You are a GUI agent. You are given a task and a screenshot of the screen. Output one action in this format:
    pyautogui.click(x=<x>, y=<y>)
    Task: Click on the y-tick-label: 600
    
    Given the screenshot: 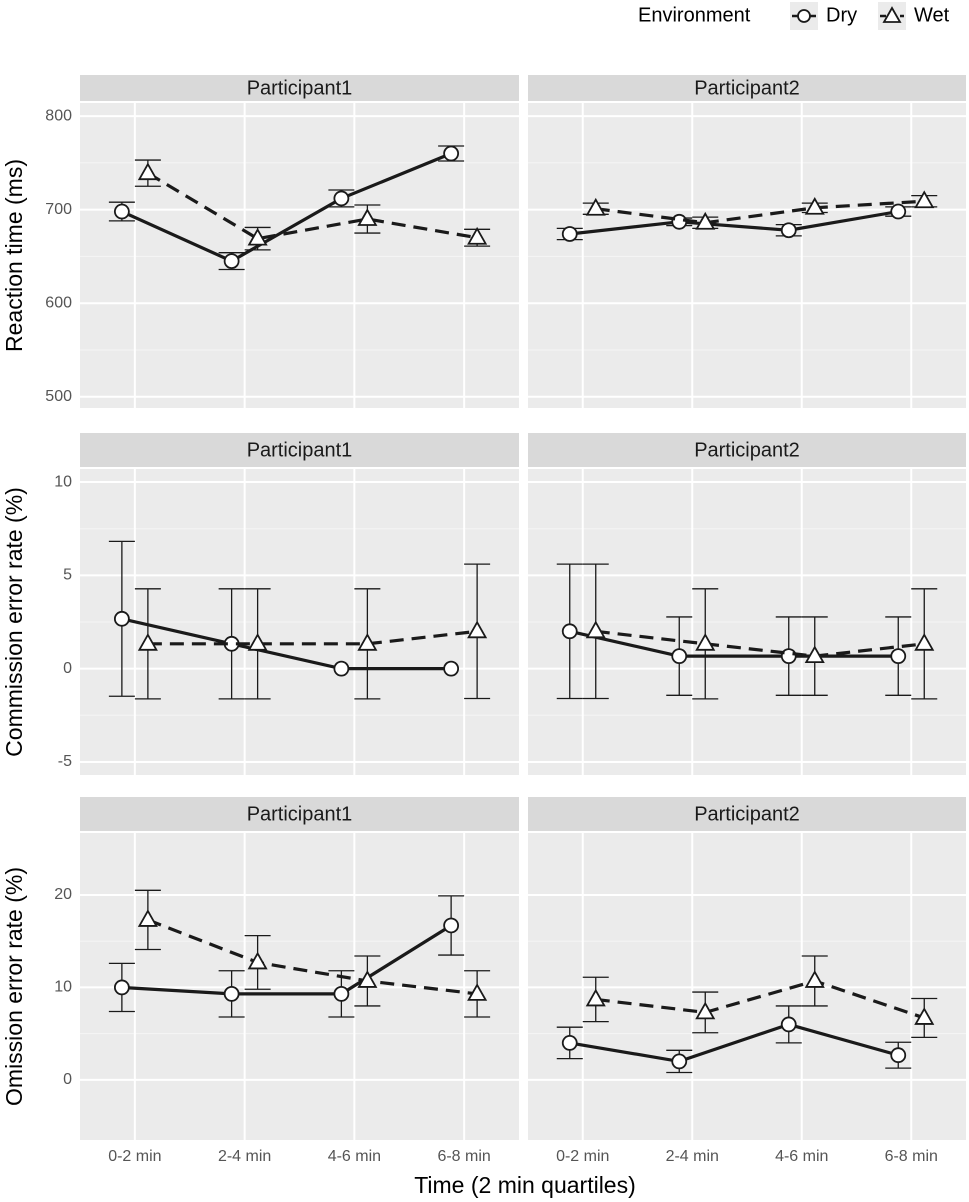 What is the action you would take?
    pyautogui.click(x=58, y=302)
    